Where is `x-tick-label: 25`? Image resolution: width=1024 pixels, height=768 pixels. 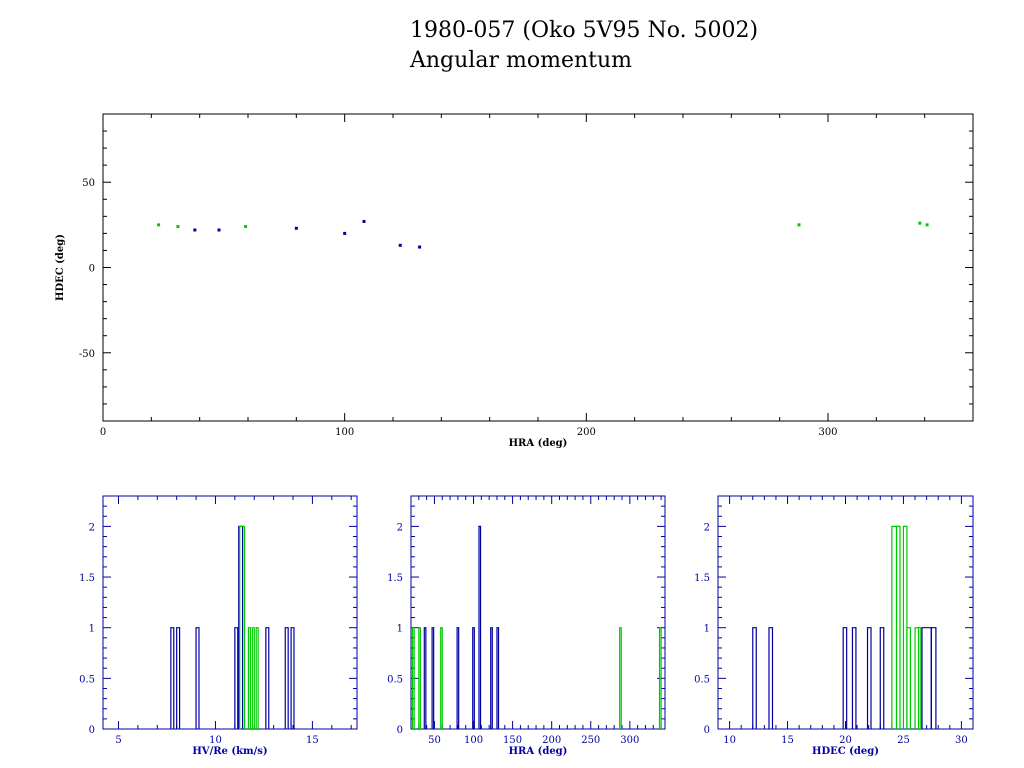 x-tick-label: 25 is located at coordinates (903, 740).